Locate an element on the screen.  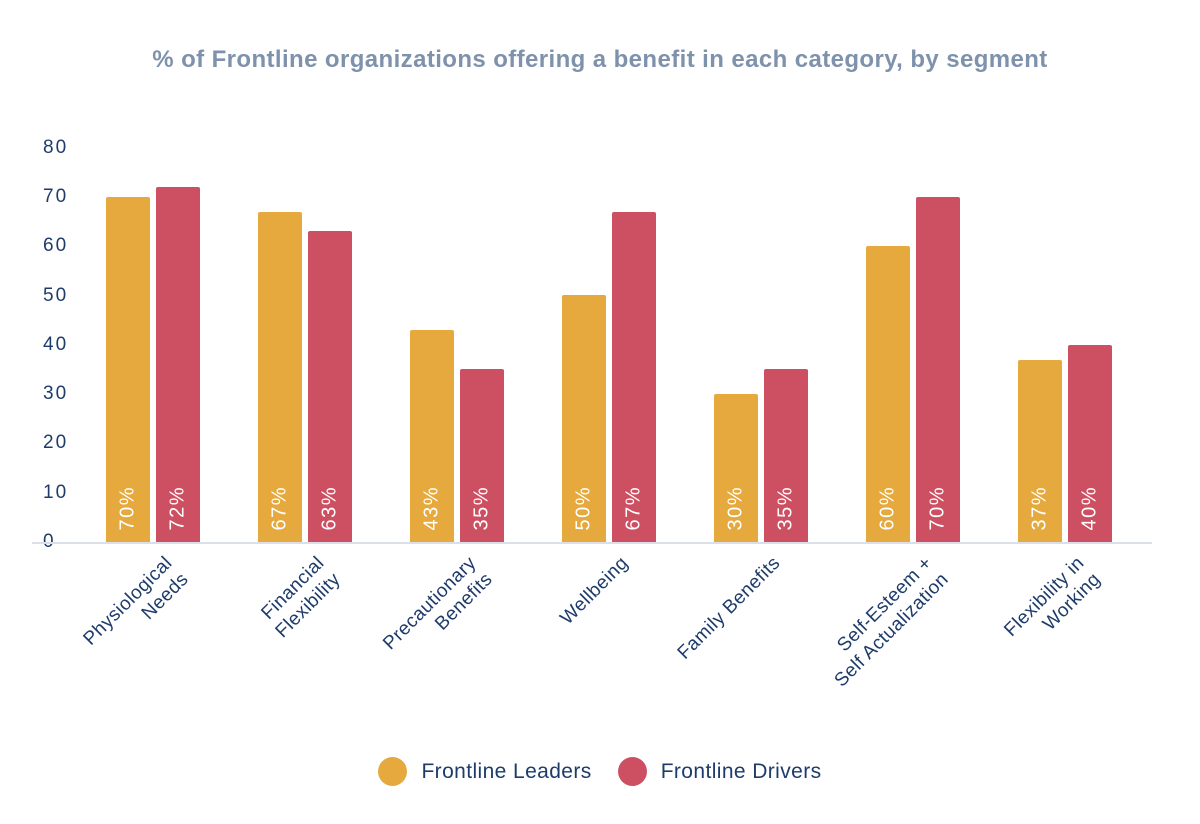
bar-frontline-leaders: 50% is located at coordinates (584, 418).